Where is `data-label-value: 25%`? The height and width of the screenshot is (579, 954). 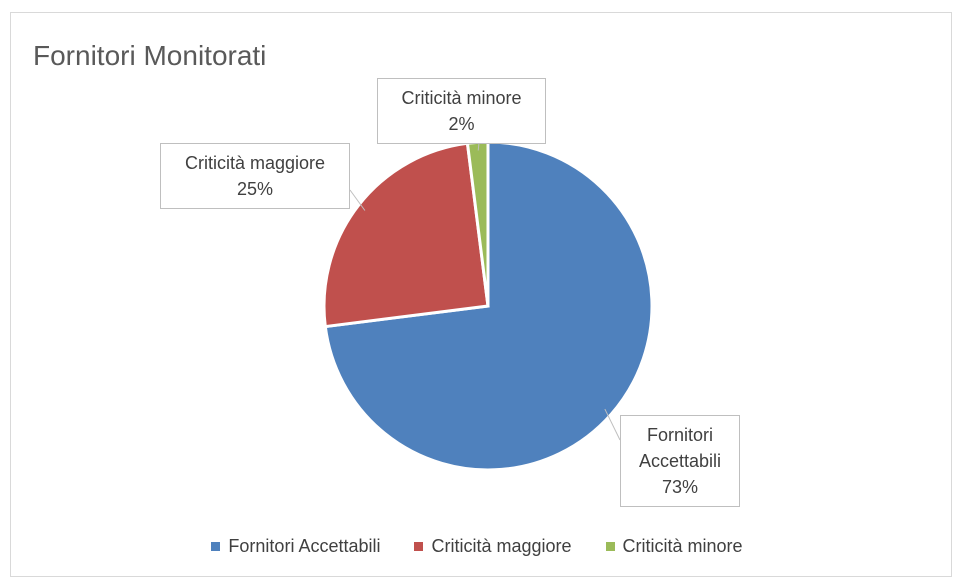 data-label-value: 25% is located at coordinates (255, 189).